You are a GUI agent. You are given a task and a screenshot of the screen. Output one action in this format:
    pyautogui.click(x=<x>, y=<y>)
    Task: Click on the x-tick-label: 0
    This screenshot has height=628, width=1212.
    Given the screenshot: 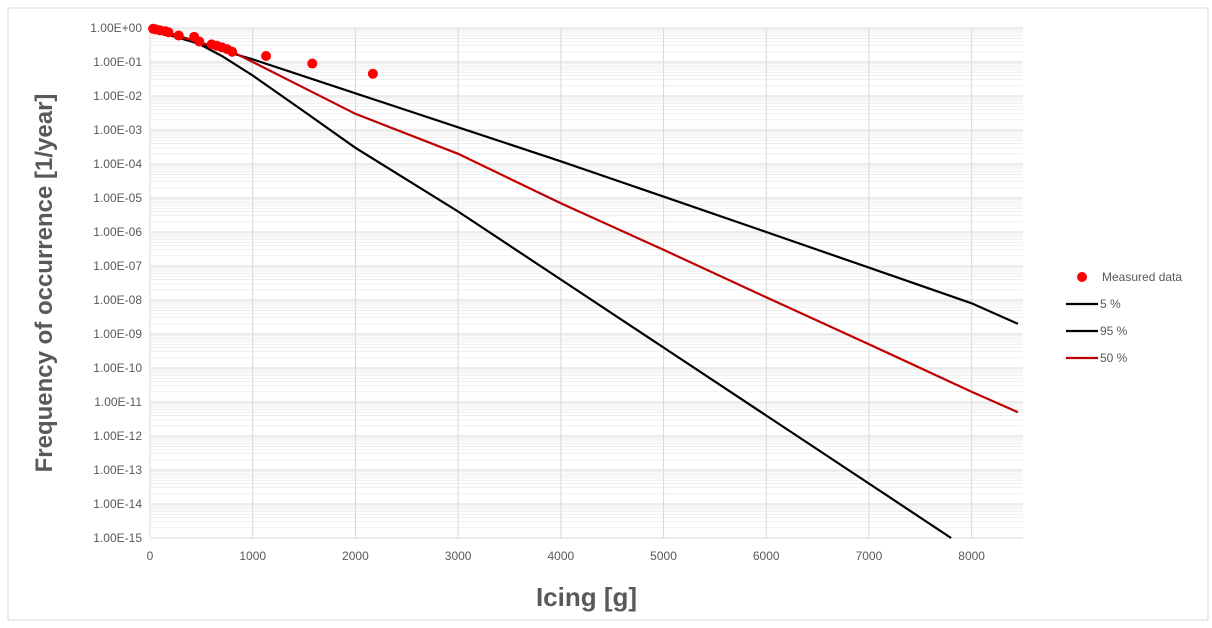 What is the action you would take?
    pyautogui.click(x=150, y=556)
    